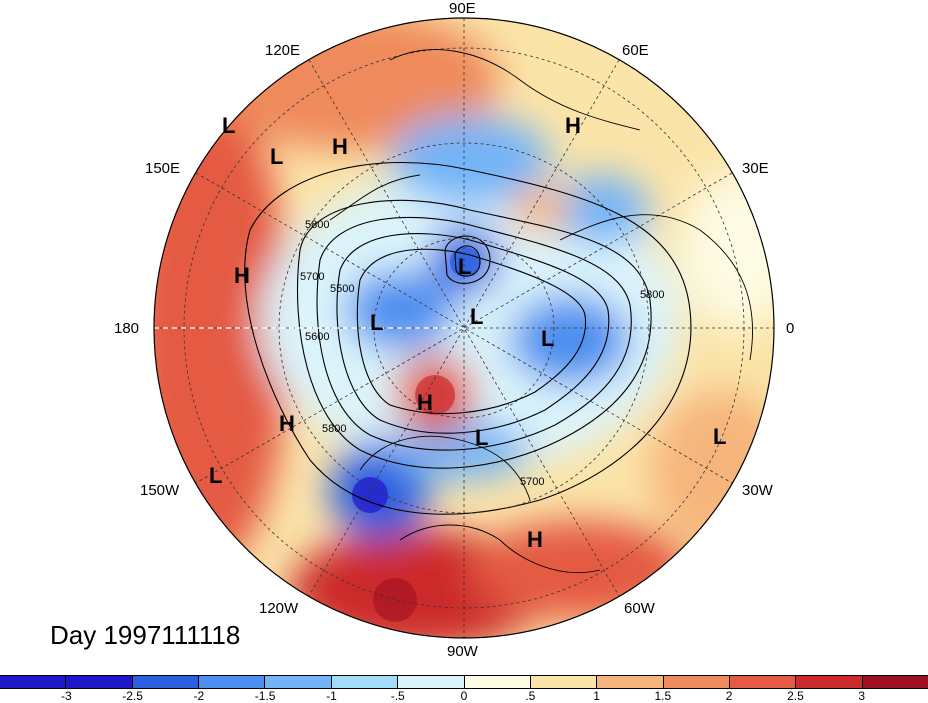  Describe the element at coordinates (464, 696) in the screenshot. I see `colorbar-tick-label: 0` at that location.